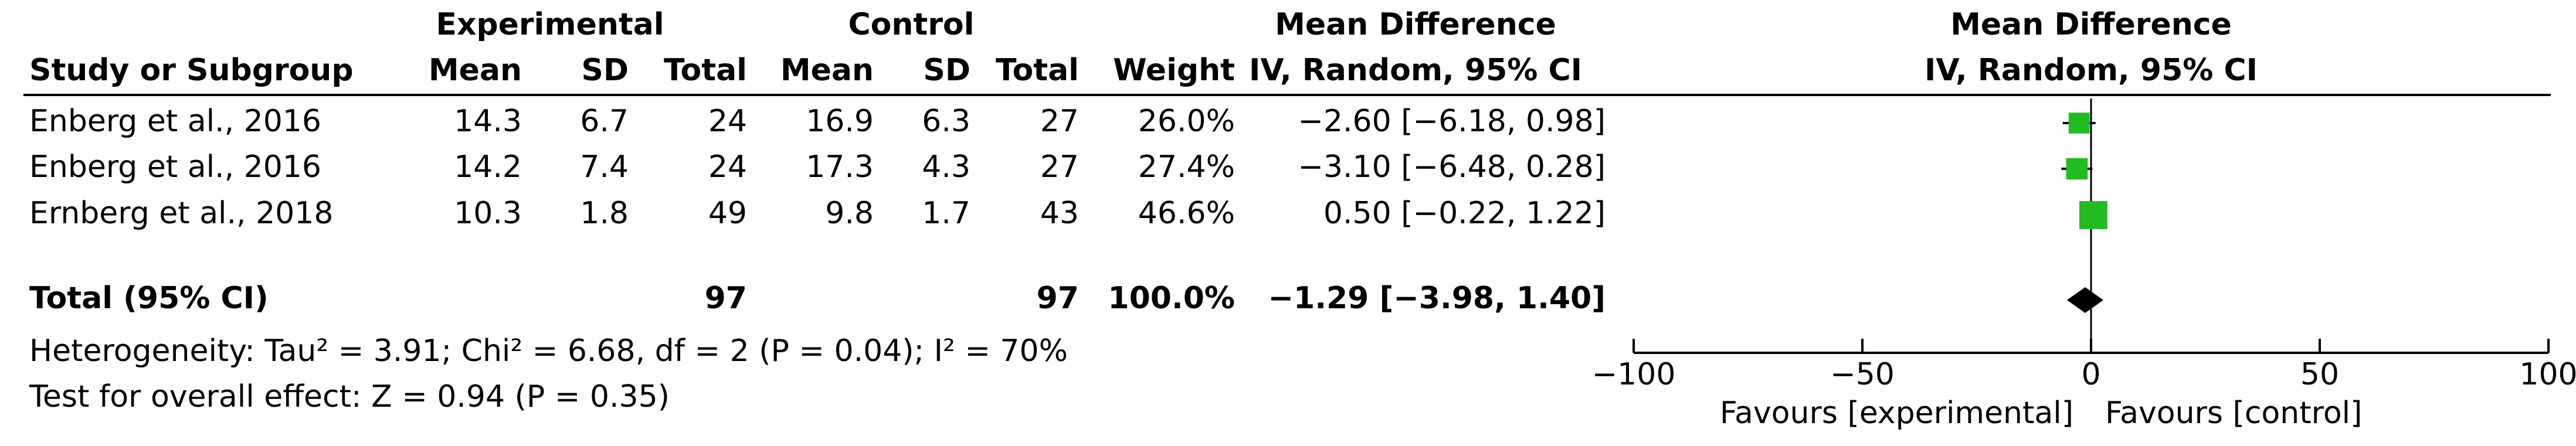  Describe the element at coordinates (912, 24) in the screenshot. I see `group-header: Control` at that location.